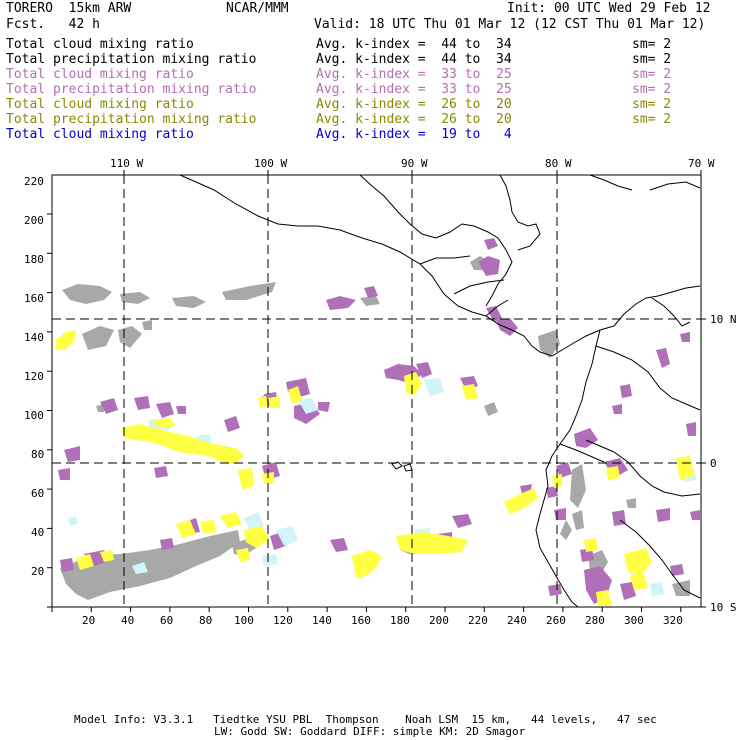 The width and height of the screenshot is (740, 740). What do you see at coordinates (283, 620) in the screenshot?
I see `bottom-axis-label: 120` at bounding box center [283, 620].